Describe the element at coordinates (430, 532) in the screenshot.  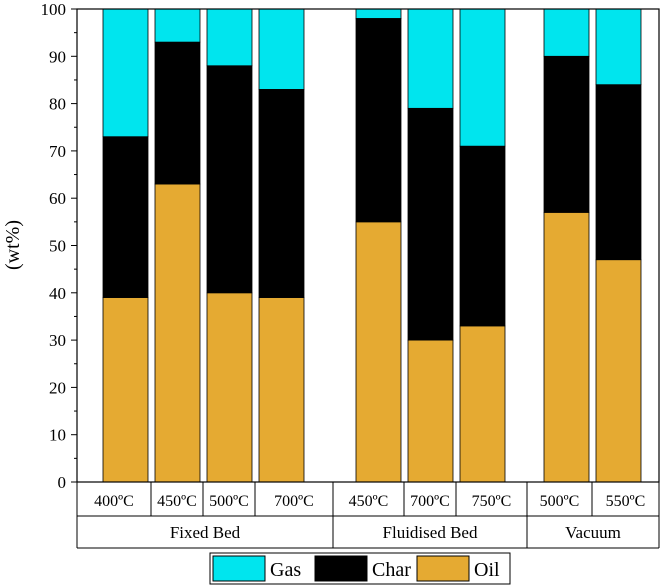
I see `x-group-label: Fluidised Bed` at that location.